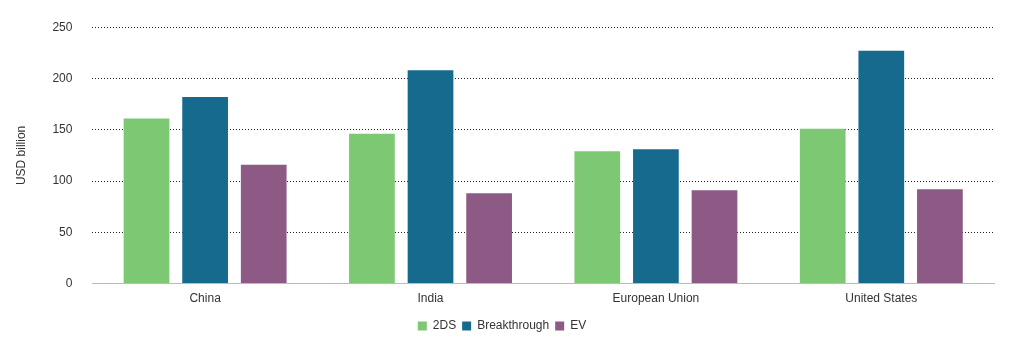 The height and width of the screenshot is (342, 1024). Describe the element at coordinates (430, 298) in the screenshot. I see `x-tick-label: India` at that location.